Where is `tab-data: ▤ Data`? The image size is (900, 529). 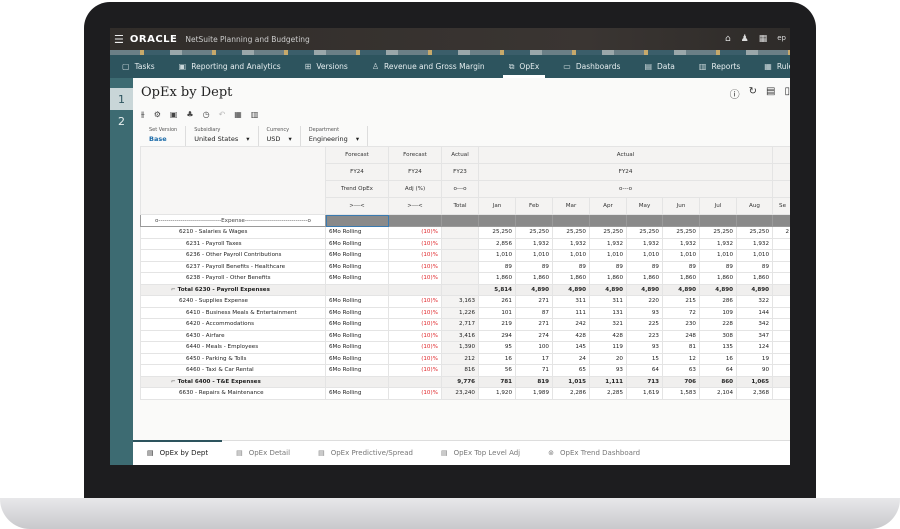 tab-data: ▤ Data is located at coordinates (659, 66).